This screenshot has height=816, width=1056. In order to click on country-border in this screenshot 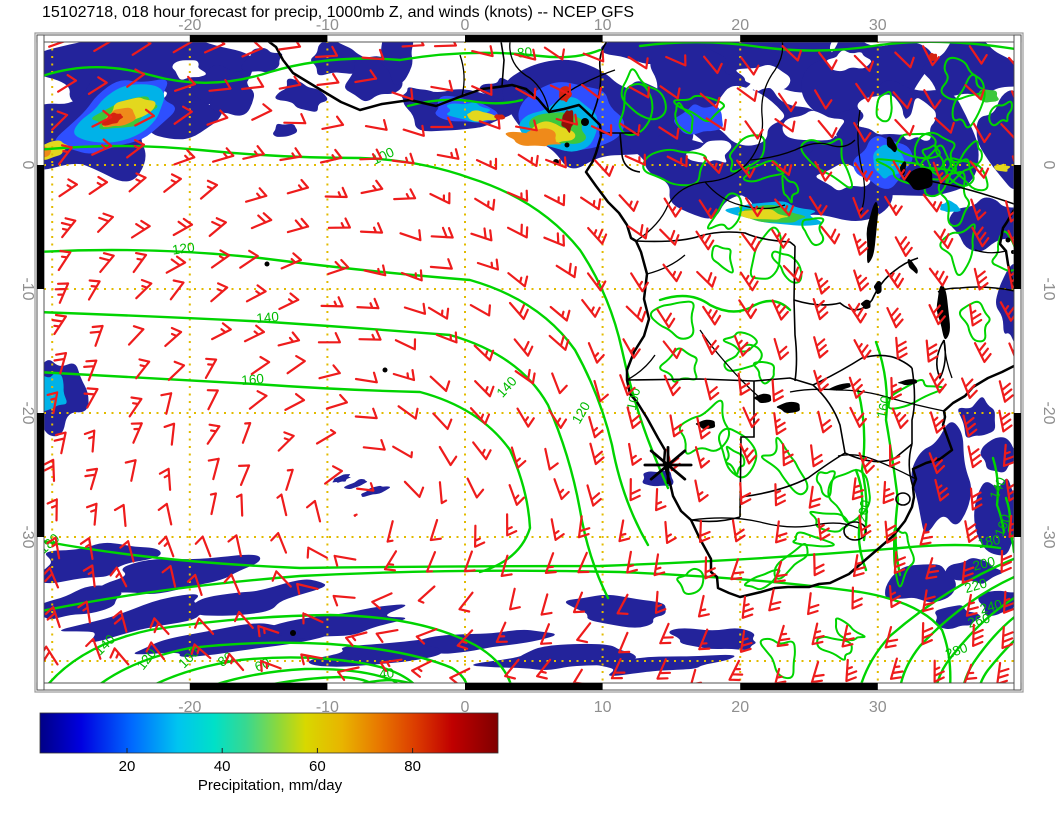, I will do `click(911, 465)`.